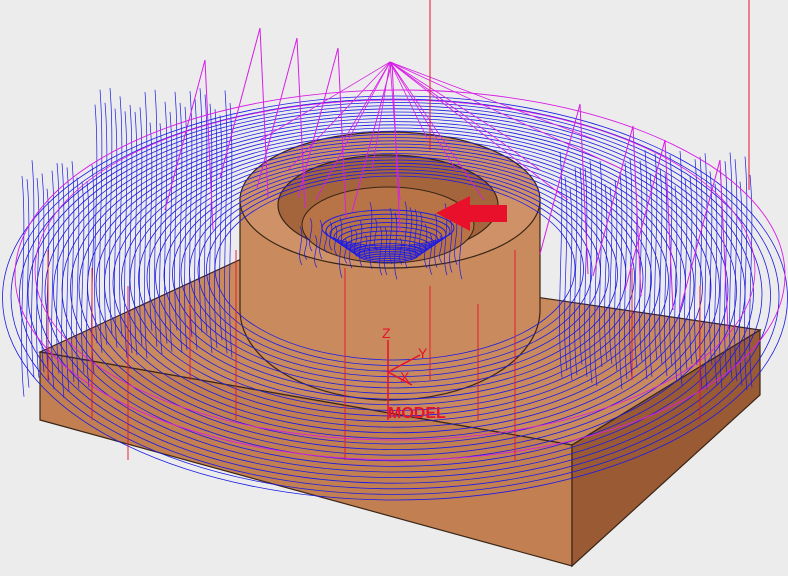 This screenshot has height=576, width=788. I want to click on model-csys: Z Y X MODEL, so click(414, 373).